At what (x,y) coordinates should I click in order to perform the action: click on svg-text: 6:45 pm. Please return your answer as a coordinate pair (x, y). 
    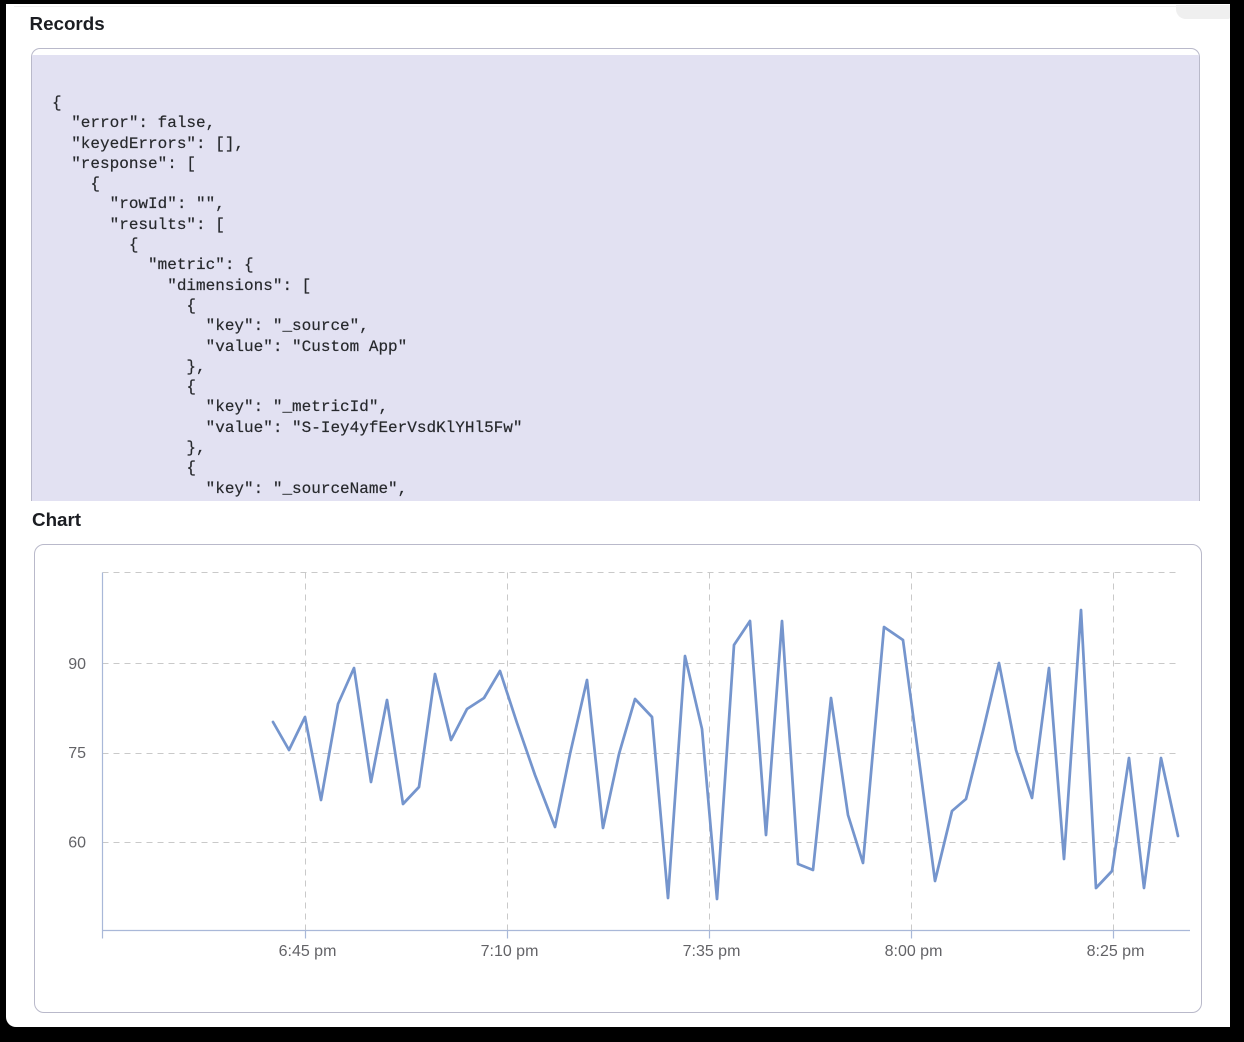
    Looking at the image, I should click on (308, 951).